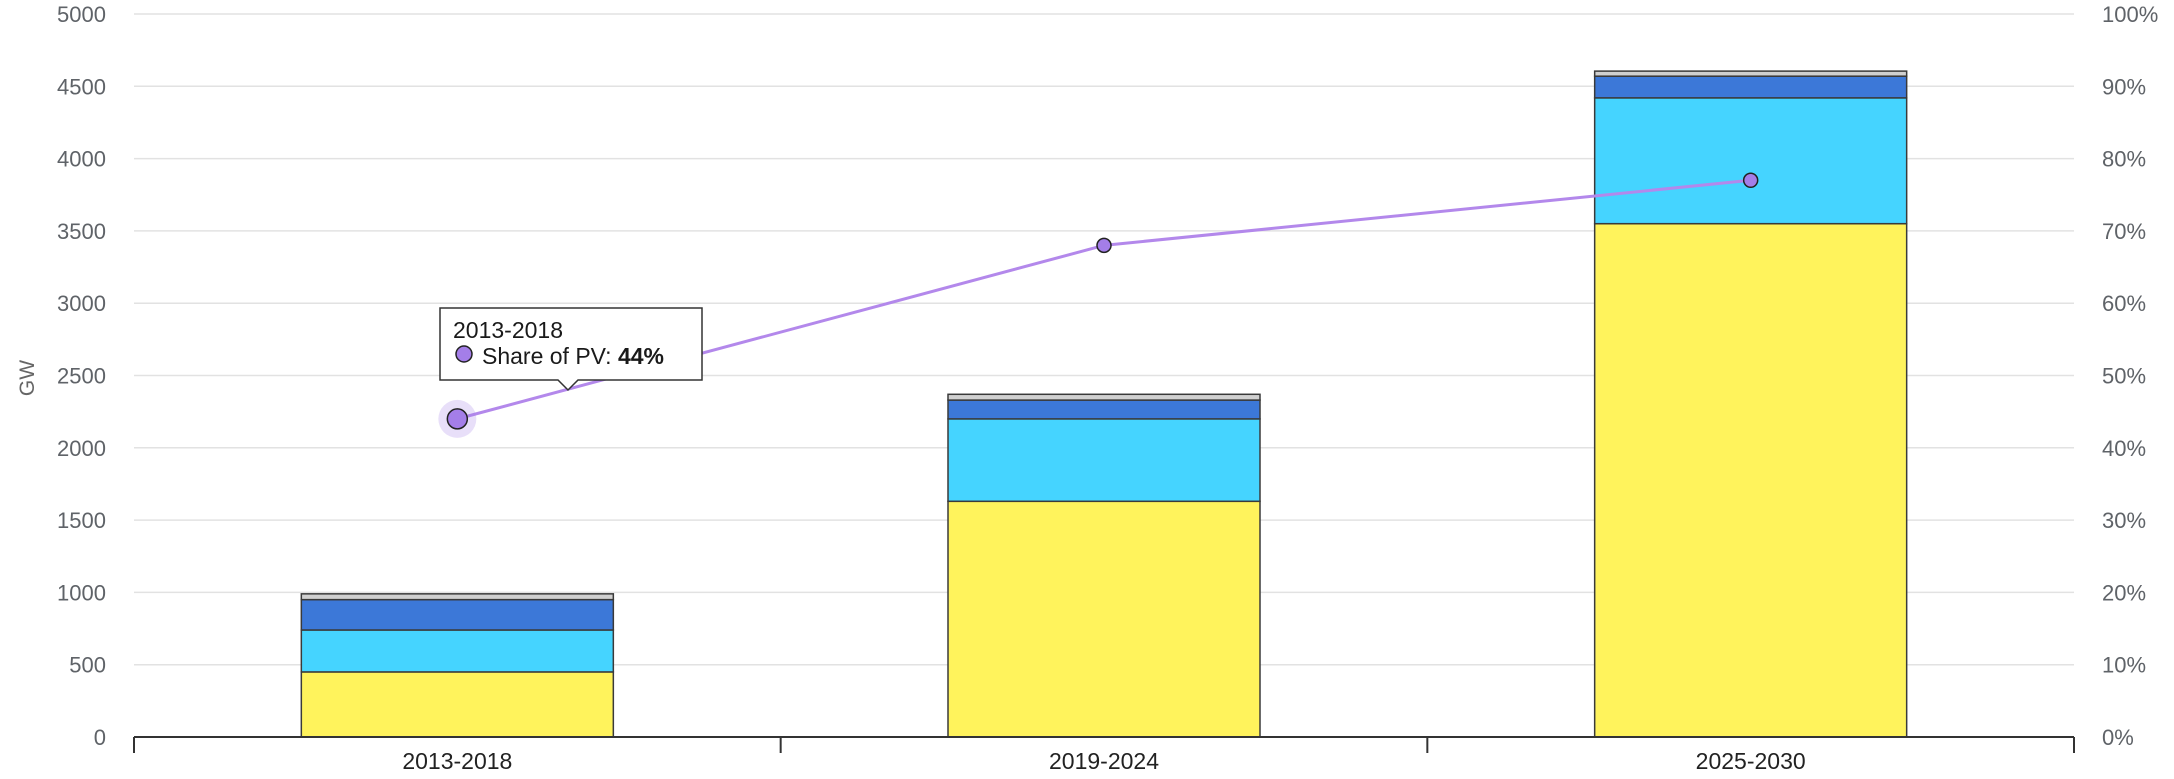 The width and height of the screenshot is (2174, 779). I want to click on y2-tick-label: 60%, so click(2124, 303).